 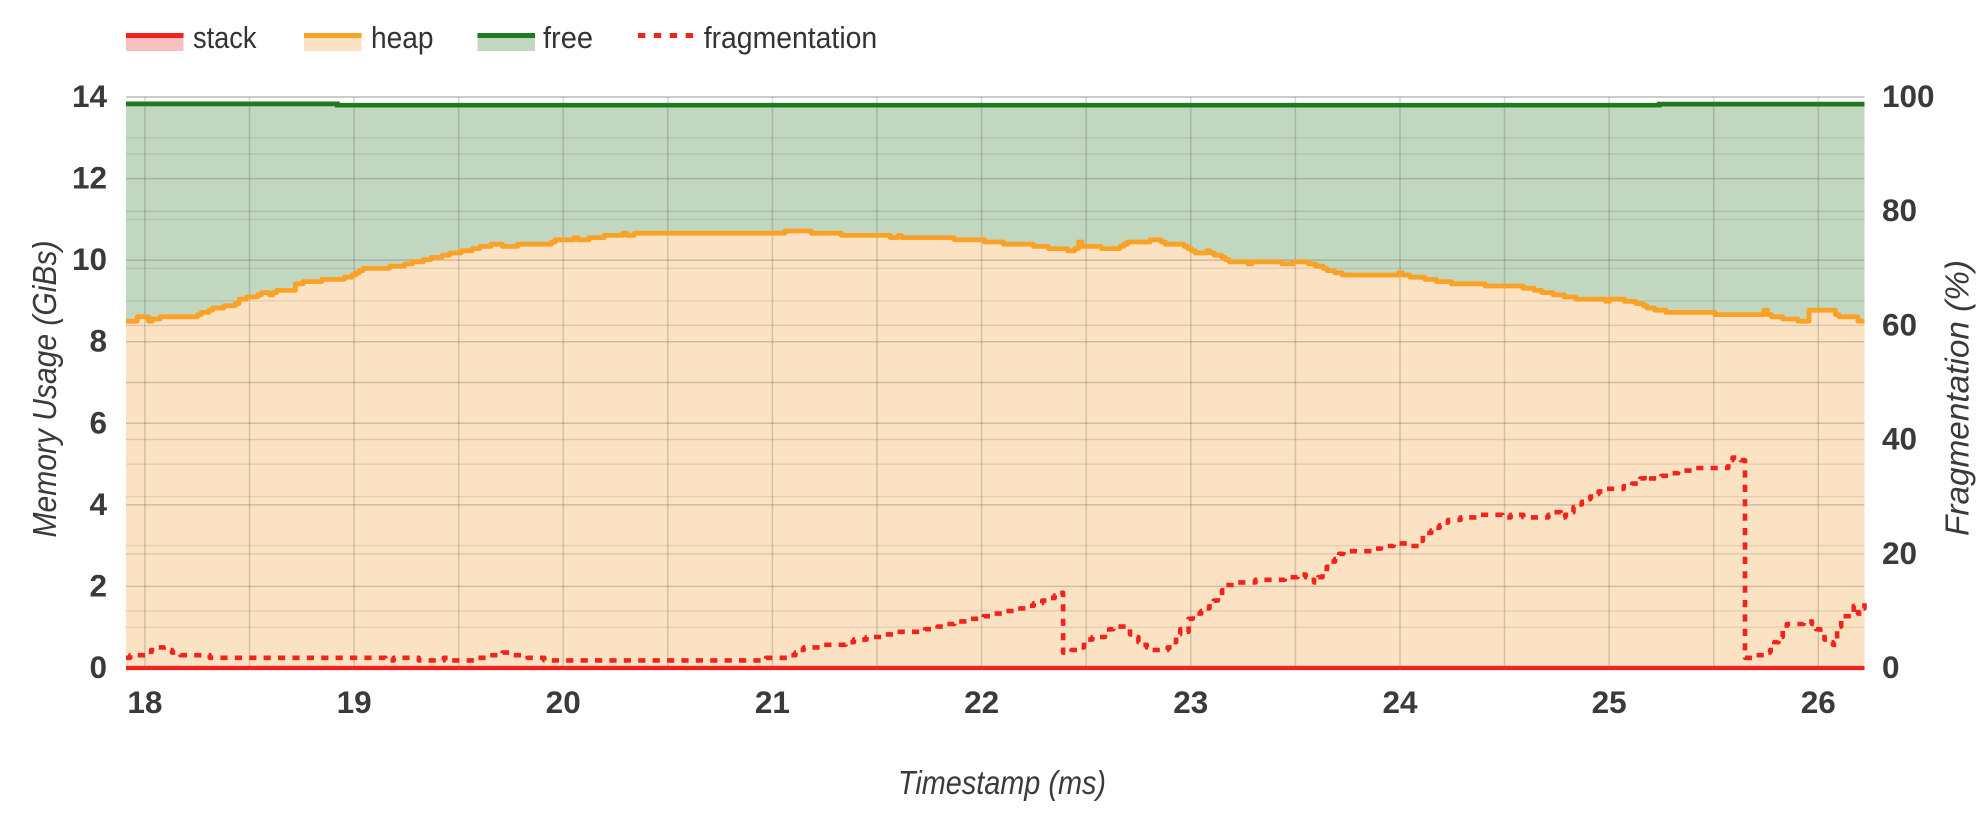 What do you see at coordinates (44, 389) in the screenshot?
I see `svg-text: Memory Usage (GiBs)` at bounding box center [44, 389].